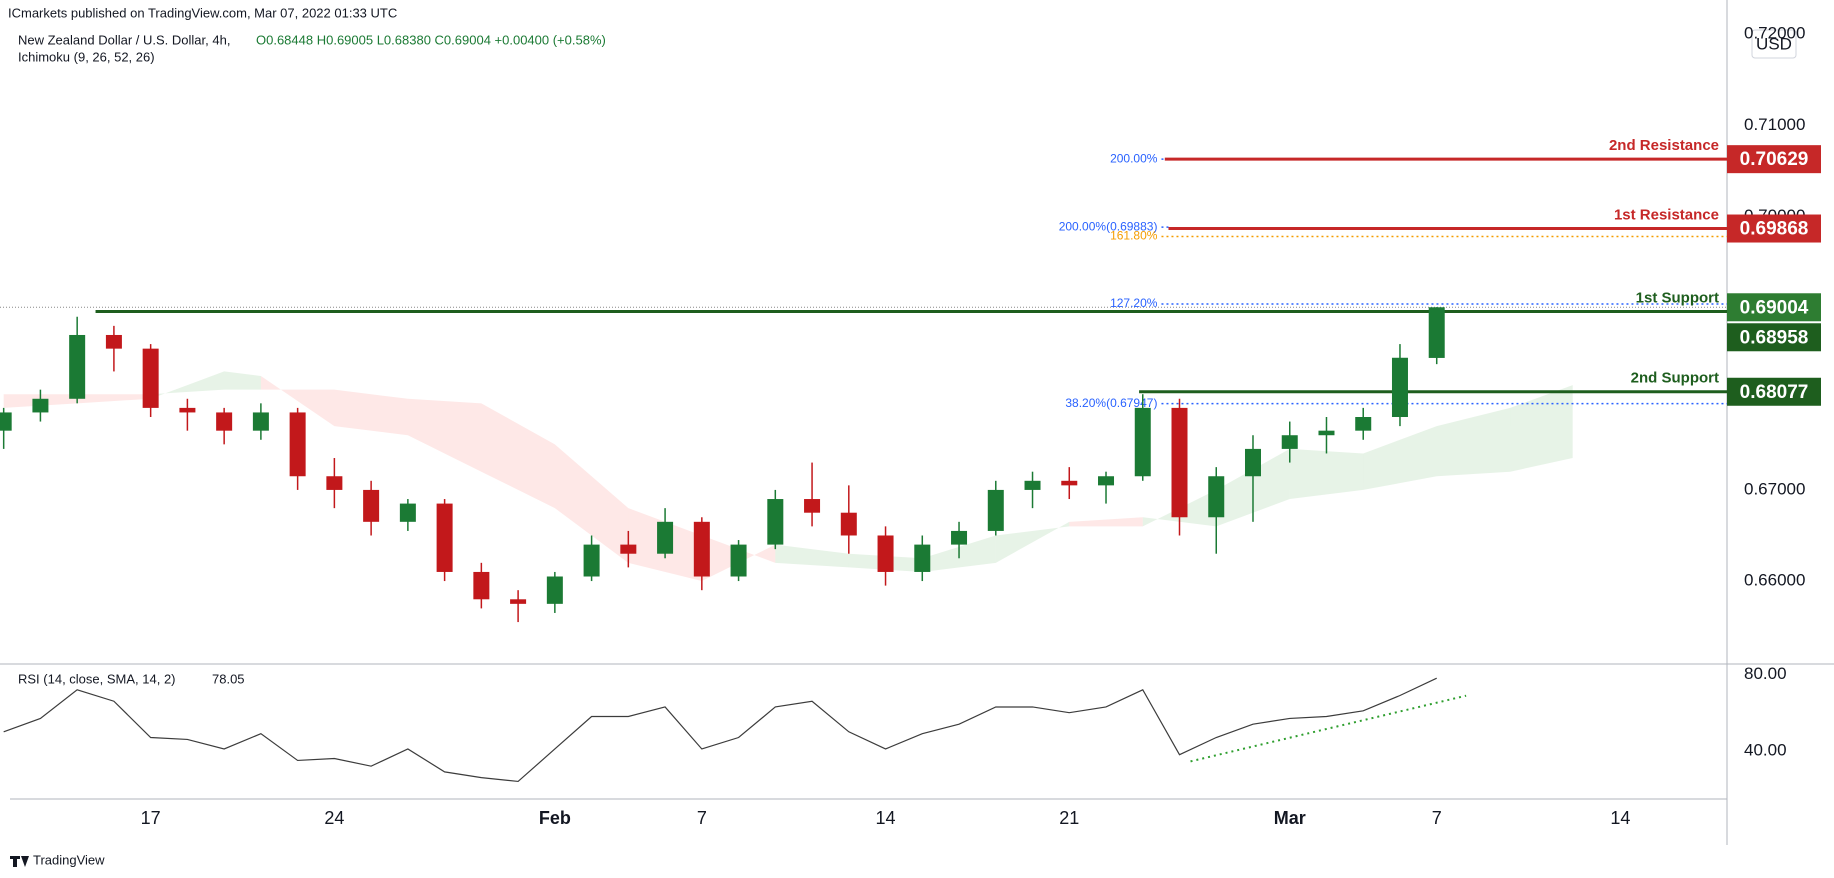 This screenshot has height=878, width=1834. Describe the element at coordinates (1134, 158) in the screenshot. I see `fib-label: 200.00%` at that location.